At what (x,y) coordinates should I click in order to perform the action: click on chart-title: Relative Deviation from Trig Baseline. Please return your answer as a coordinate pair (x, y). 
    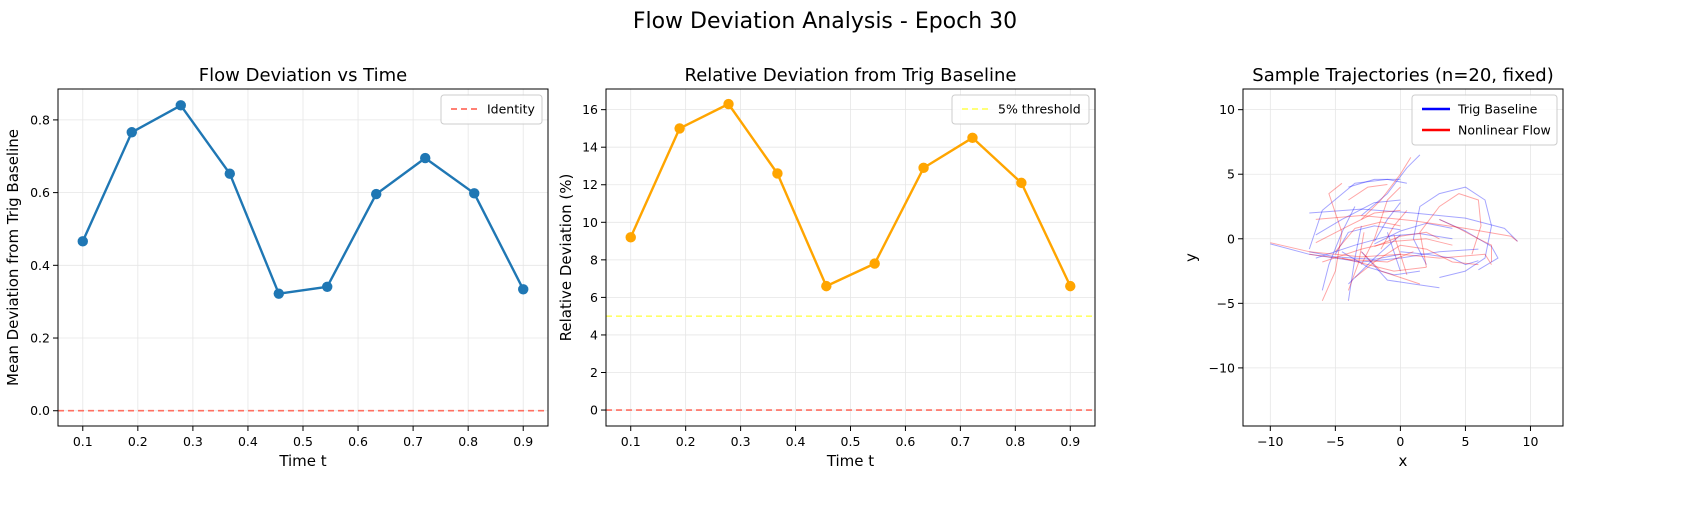
    Looking at the image, I should click on (851, 75).